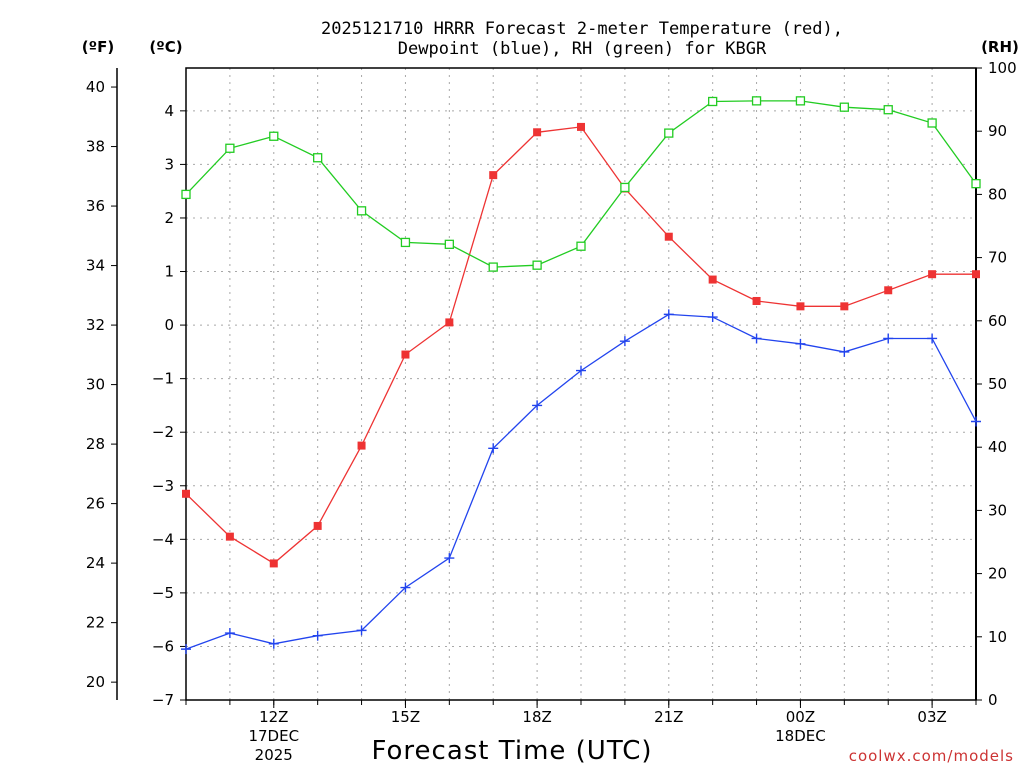 The width and height of the screenshot is (1024, 768). Describe the element at coordinates (511, 751) in the screenshot. I see `x-axis-title: Forecast Time (UTC)` at that location.